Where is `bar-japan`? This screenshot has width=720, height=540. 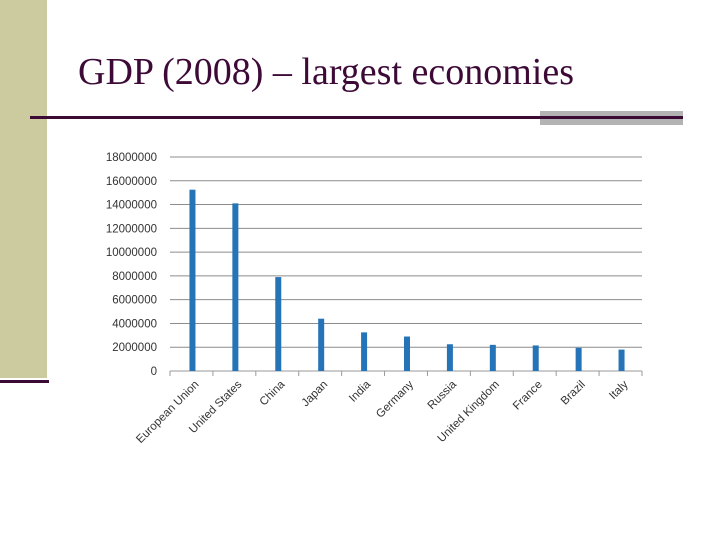 bar-japan is located at coordinates (321, 344).